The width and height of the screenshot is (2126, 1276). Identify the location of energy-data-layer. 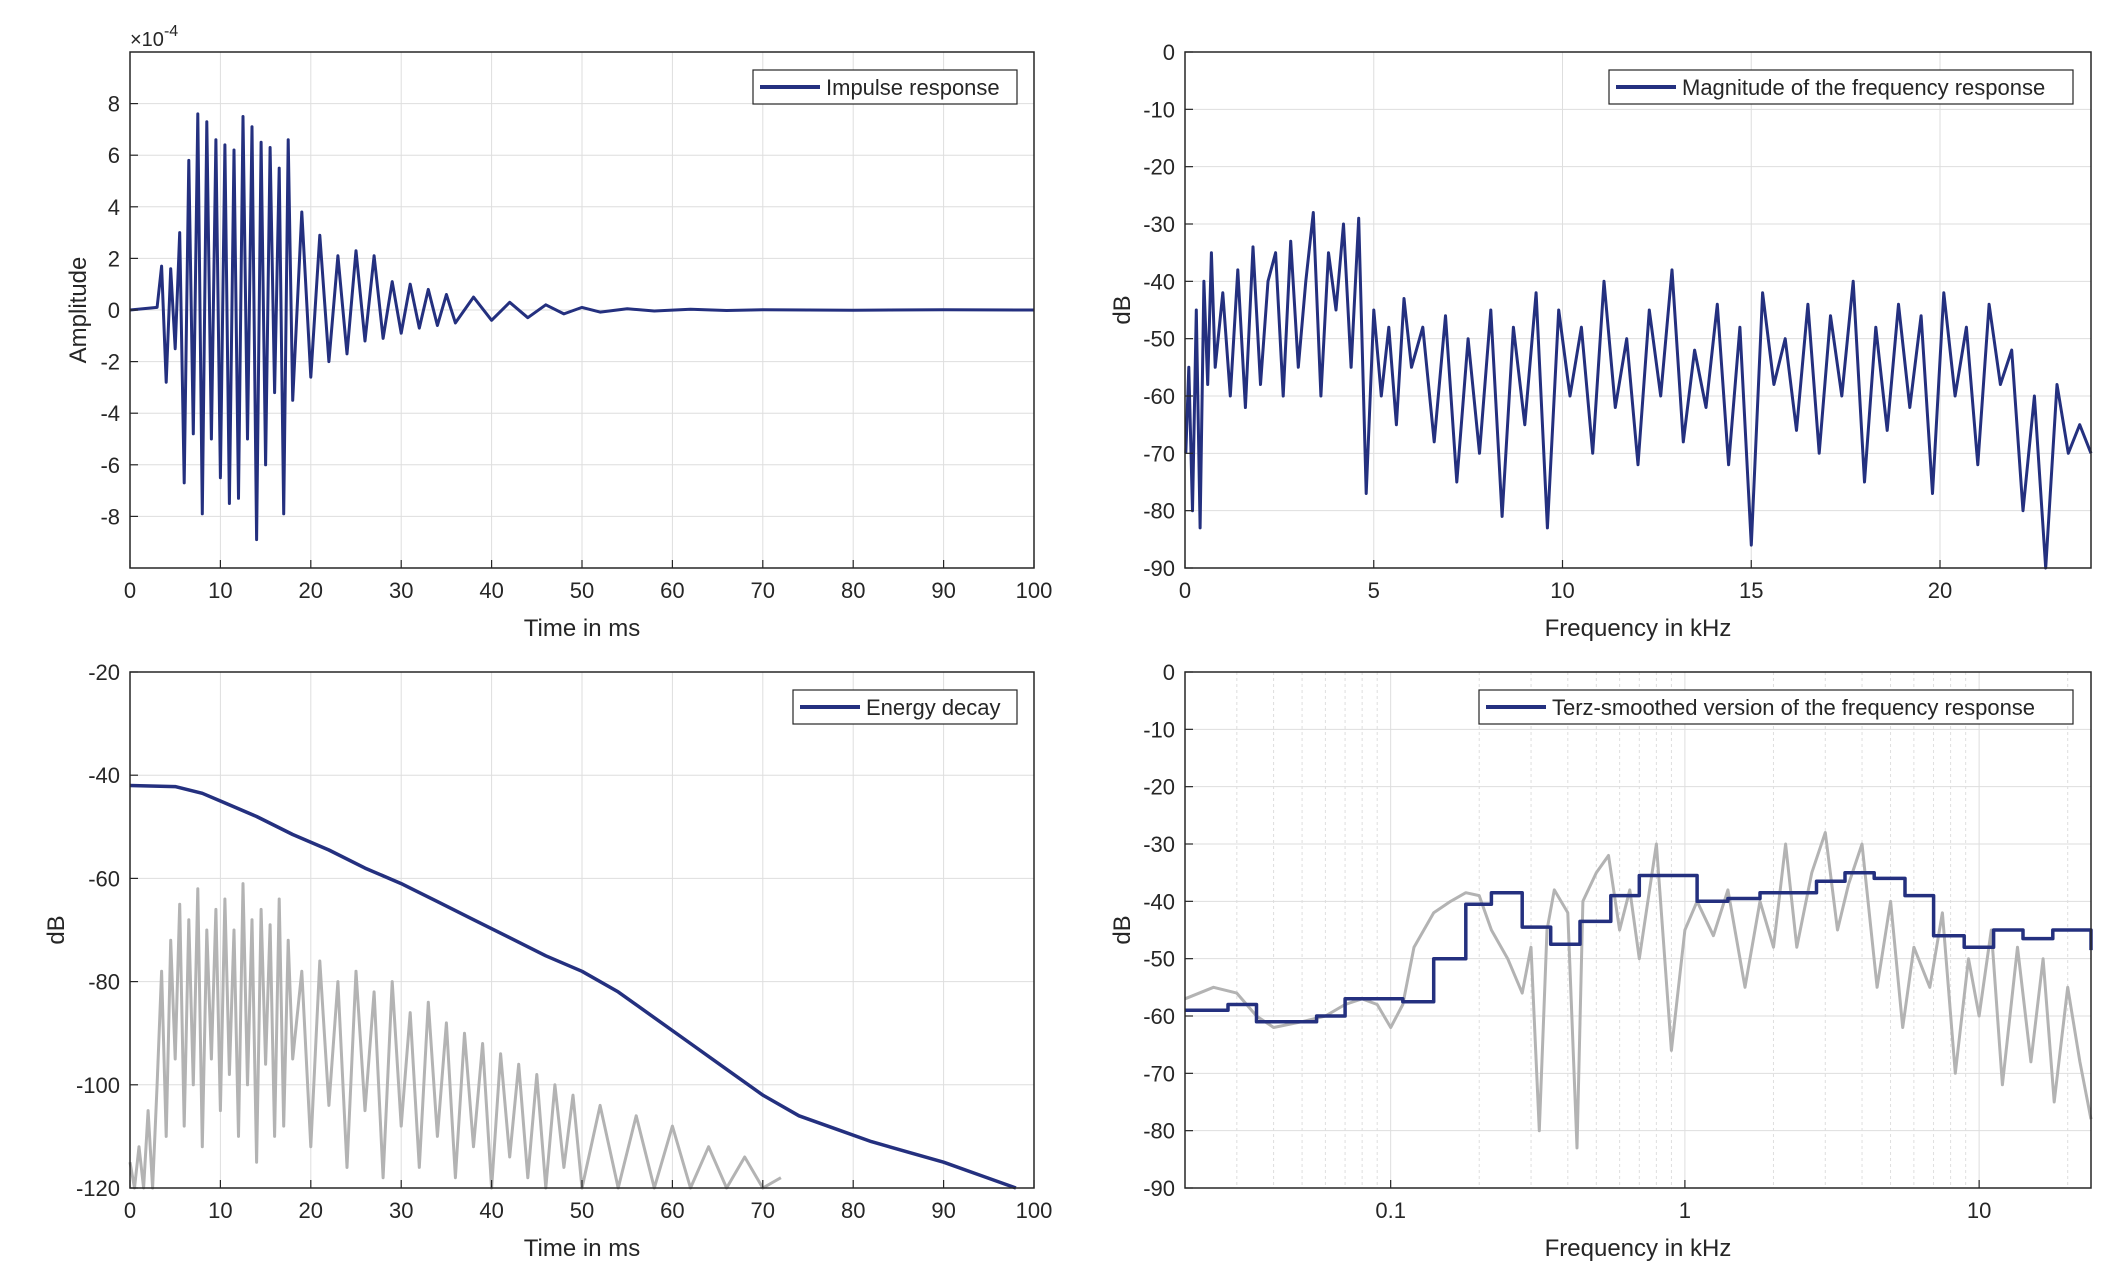
(572, 986).